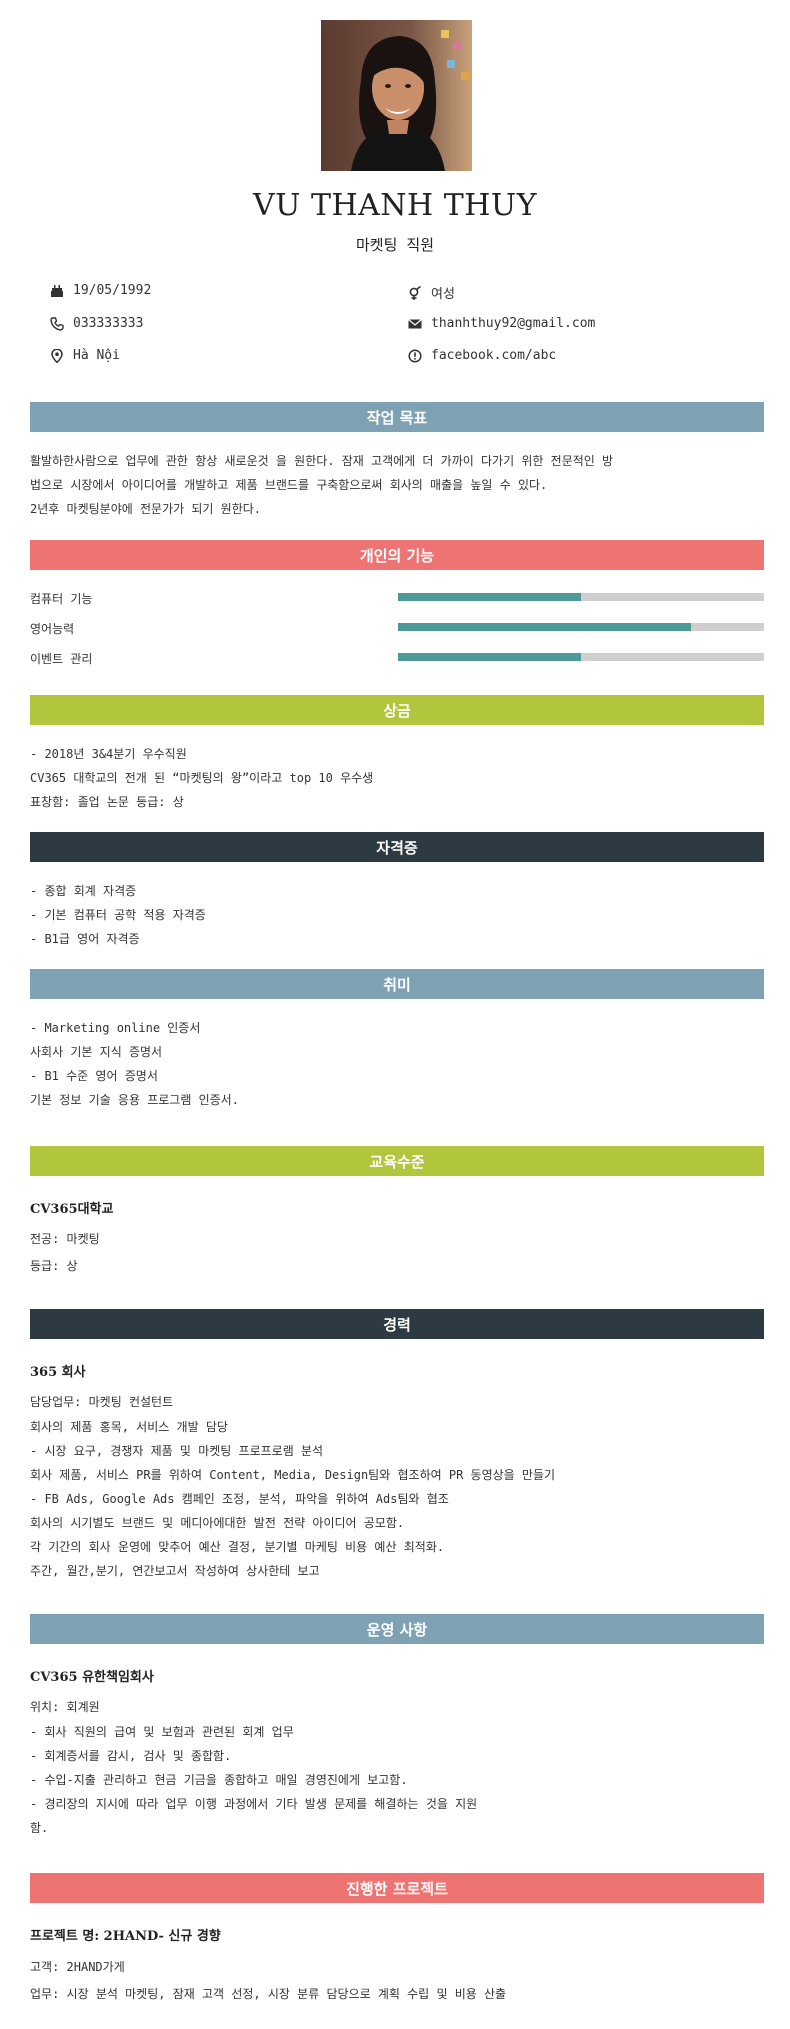 The height and width of the screenshot is (2029, 790). What do you see at coordinates (217, 1523) in the screenshot?
I see `experience-line: 회사의 시기별도 브랜드 및 메디아에대한 발전 전략 아이디어 공모함.` at bounding box center [217, 1523].